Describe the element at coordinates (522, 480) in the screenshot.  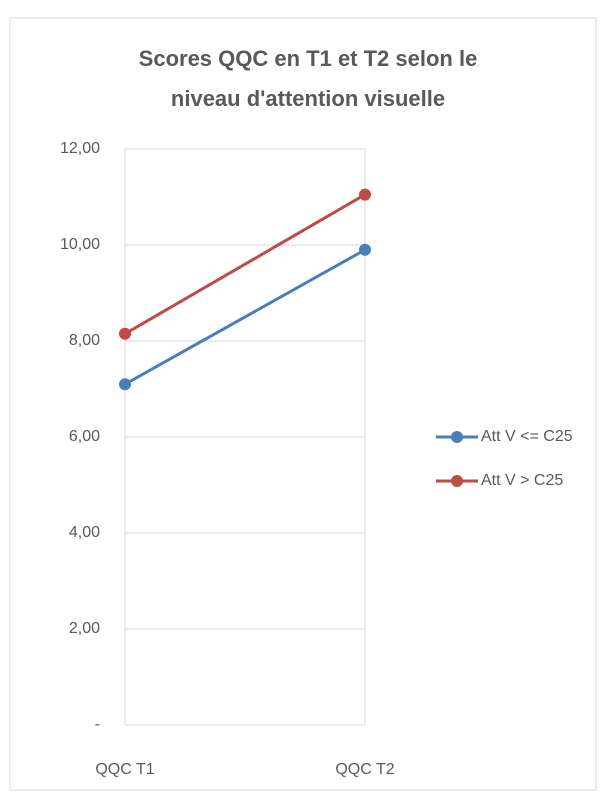
I see `legend-label: Att V > C25` at that location.